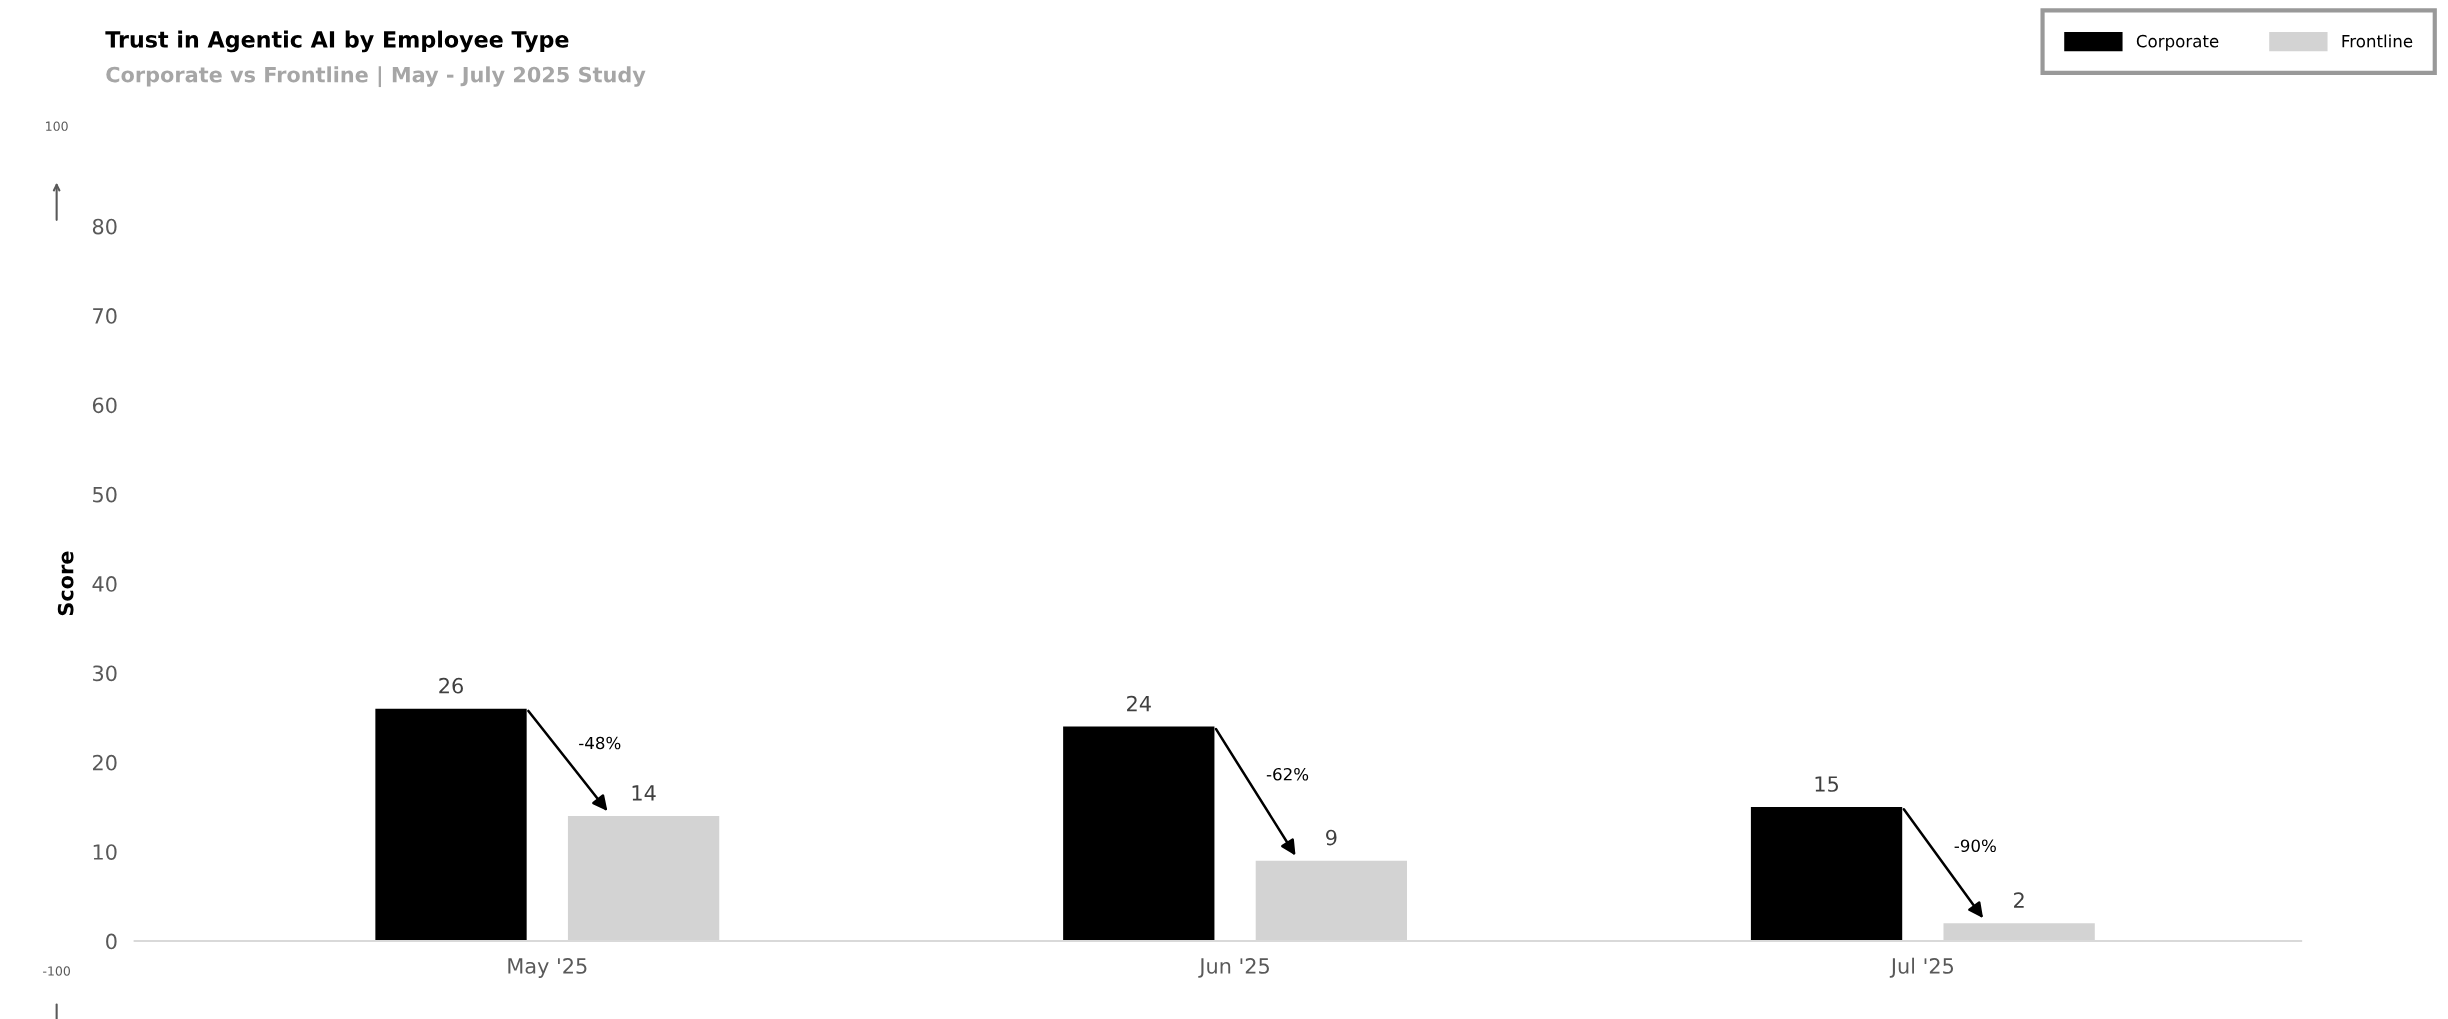 This screenshot has width=2448, height=1019. I want to click on x-tick-label: Jul '25, so click(1921, 967).